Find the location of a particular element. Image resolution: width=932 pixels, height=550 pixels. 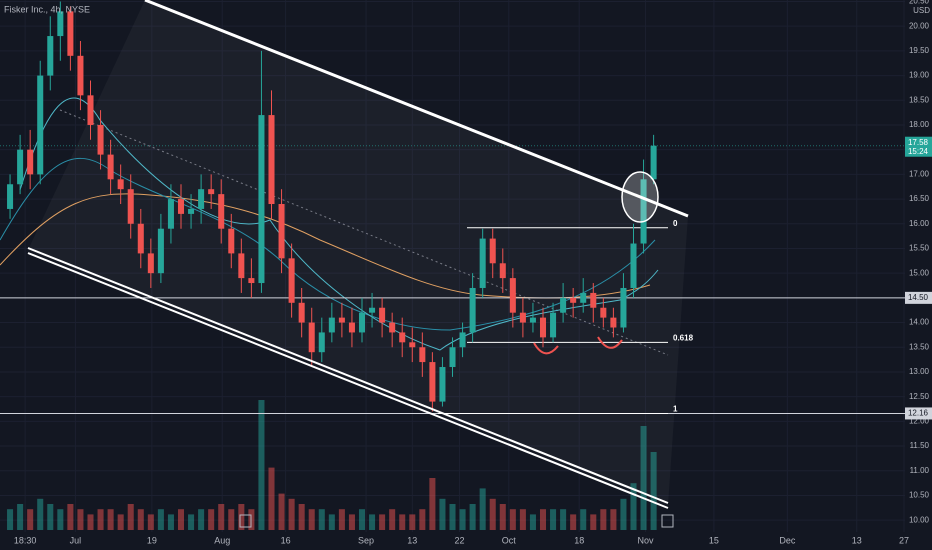

x-tick-label: Aug is located at coordinates (222, 540).